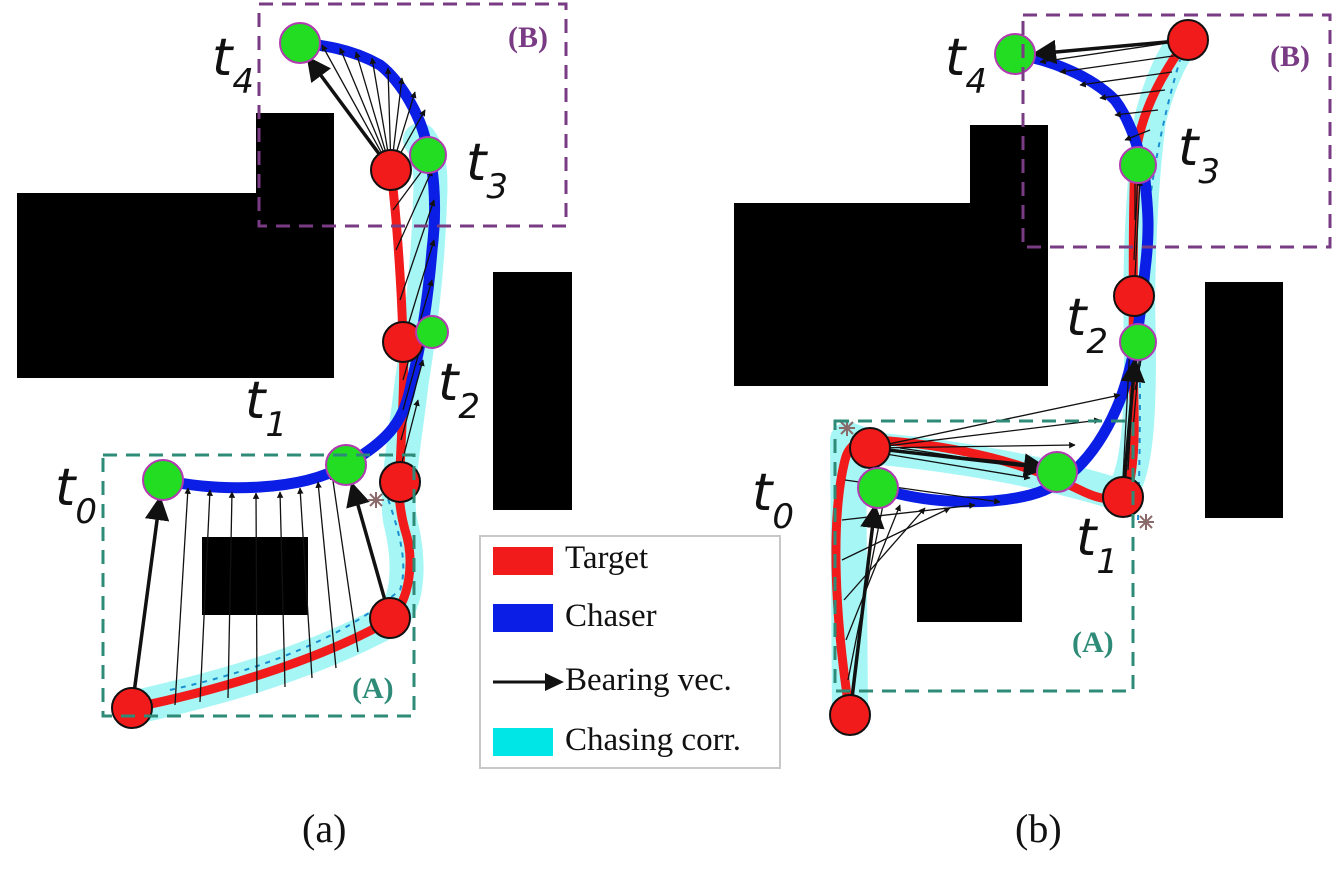  I want to click on chaser-marker-b-t0, so click(878, 488).